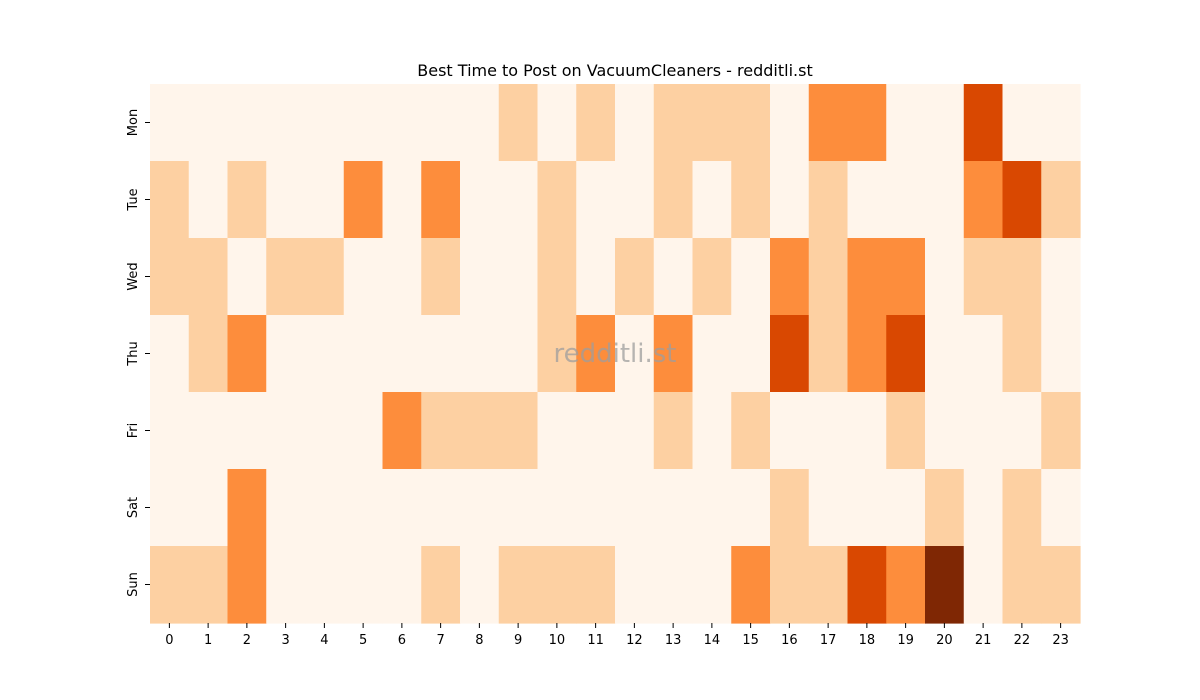 This screenshot has height=700, width=1200. Describe the element at coordinates (905, 640) in the screenshot. I see `x-tick-label: 19` at that location.